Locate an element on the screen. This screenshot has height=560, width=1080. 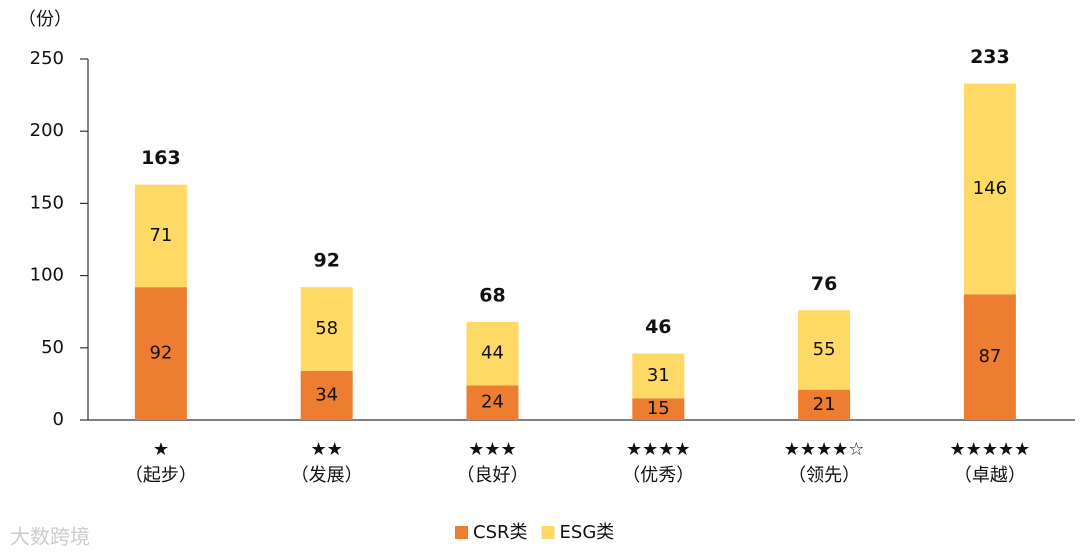
value-label: 92 is located at coordinates (160, 353).